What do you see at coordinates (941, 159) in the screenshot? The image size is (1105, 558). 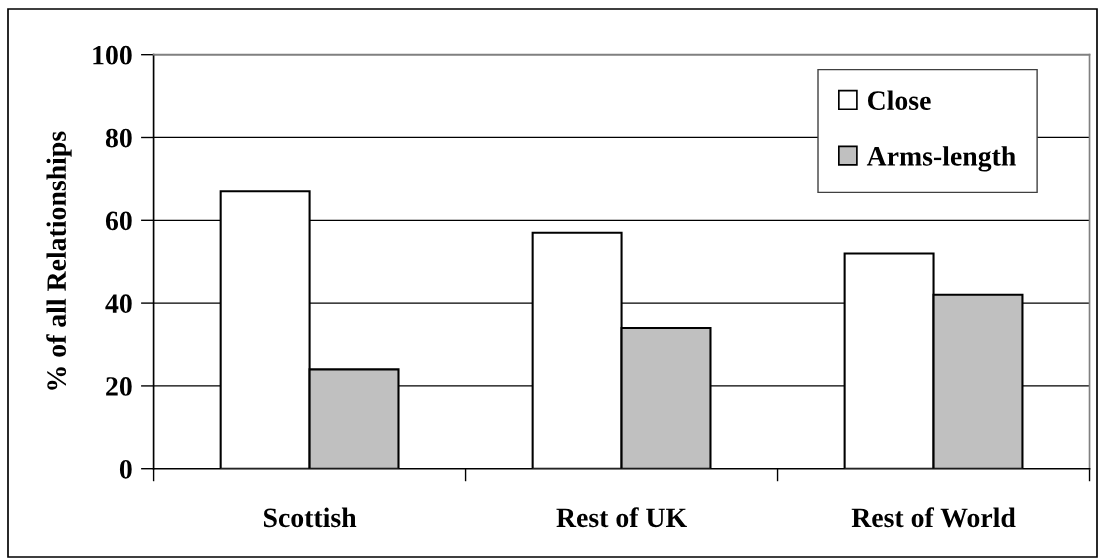 I see `legend-label: Arms-length` at bounding box center [941, 159].